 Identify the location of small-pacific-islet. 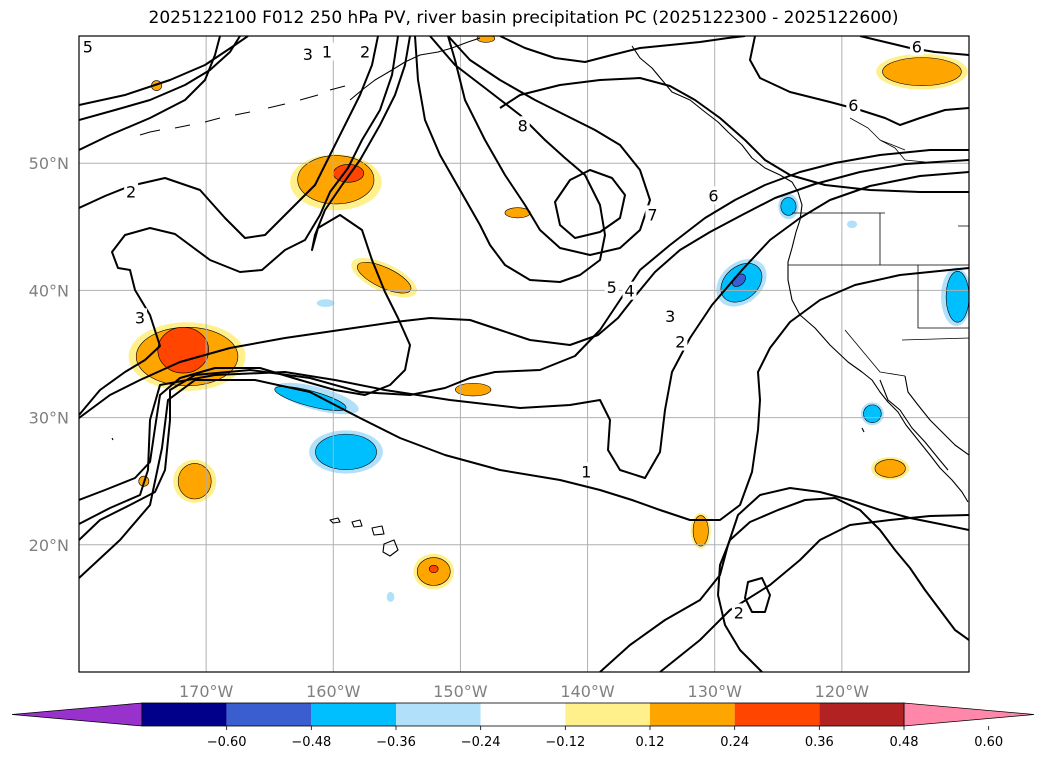
(112, 439).